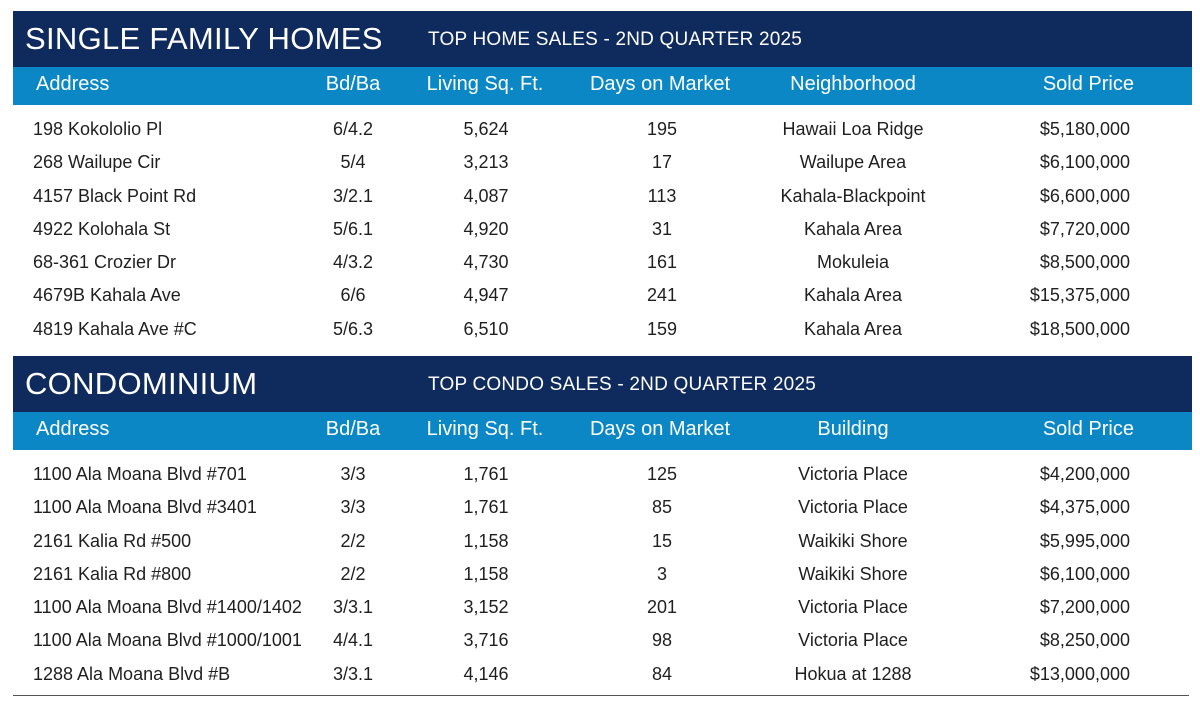 The image size is (1200, 706). What do you see at coordinates (486, 640) in the screenshot?
I see `cell-sqft: 3,716` at bounding box center [486, 640].